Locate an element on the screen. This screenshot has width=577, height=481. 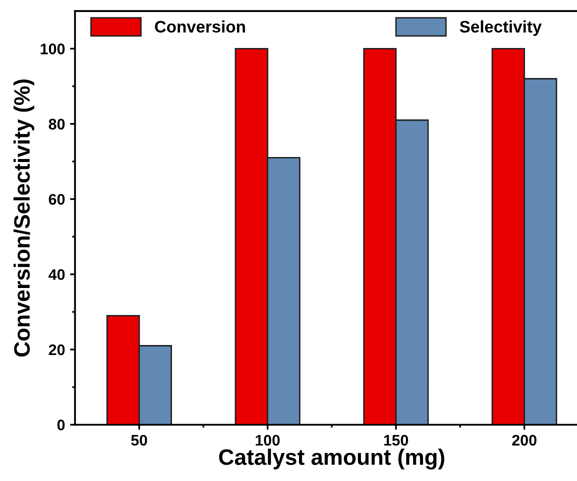
x-axis-title: Catalyst amount (mg) is located at coordinates (331, 459).